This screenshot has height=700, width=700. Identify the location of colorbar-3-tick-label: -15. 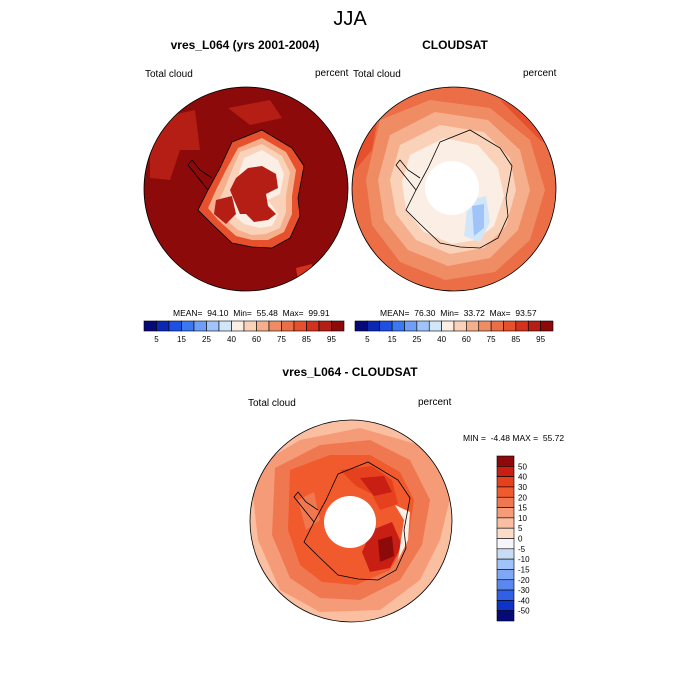
(524, 569).